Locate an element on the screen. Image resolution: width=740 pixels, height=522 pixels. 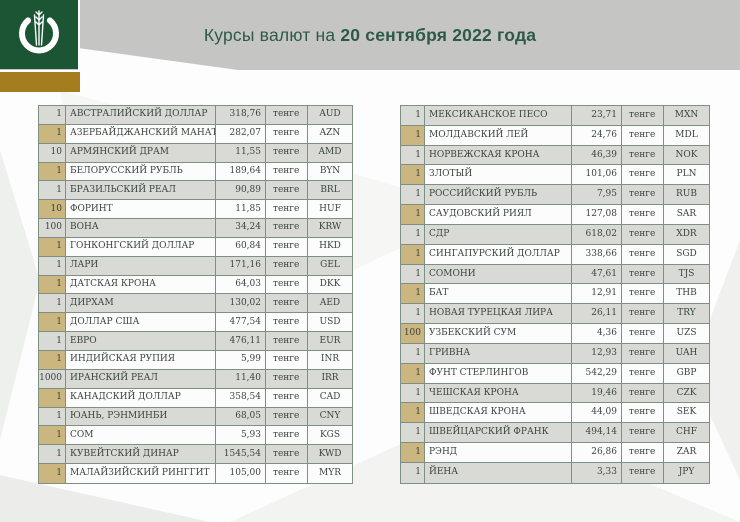
rate-cell: 46,39 is located at coordinates (597, 155).